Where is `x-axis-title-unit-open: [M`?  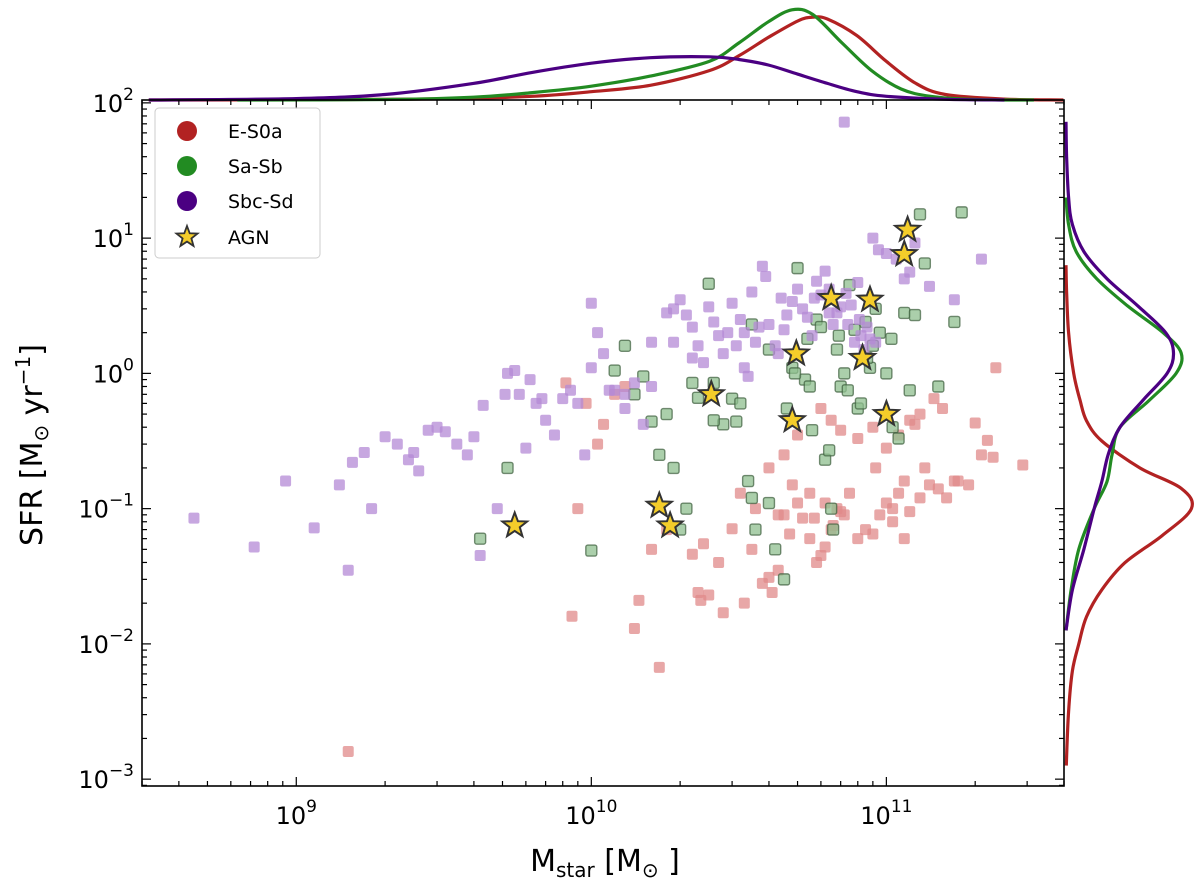 x-axis-title-unit-open: [M is located at coordinates (618, 861).